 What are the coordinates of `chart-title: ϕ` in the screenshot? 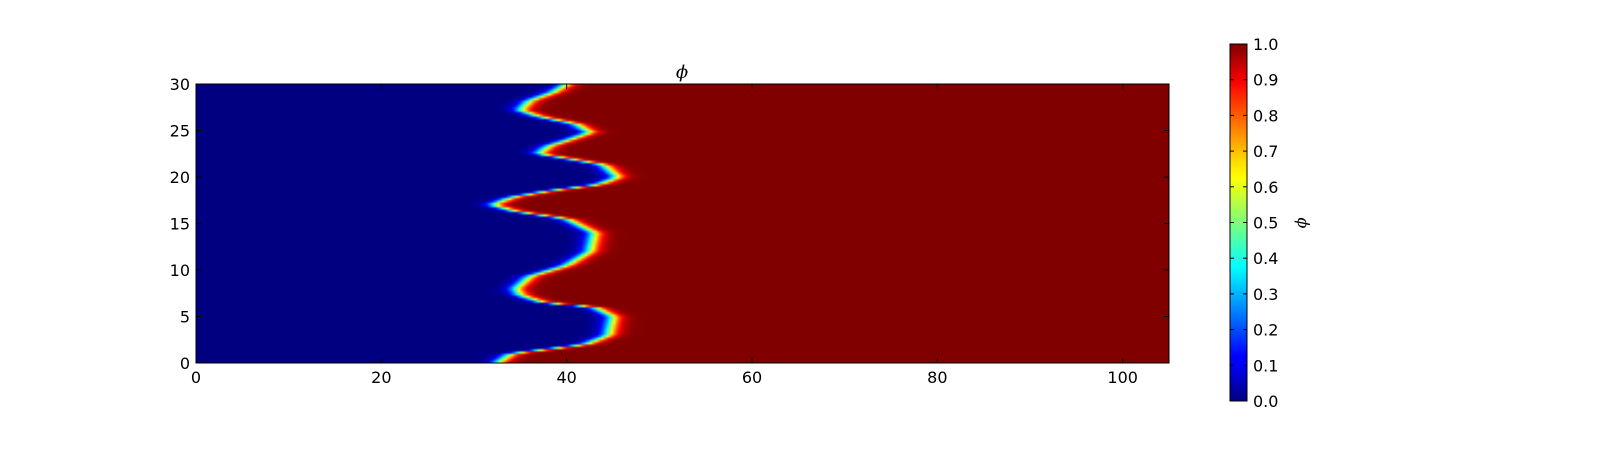 It's located at (682, 72).